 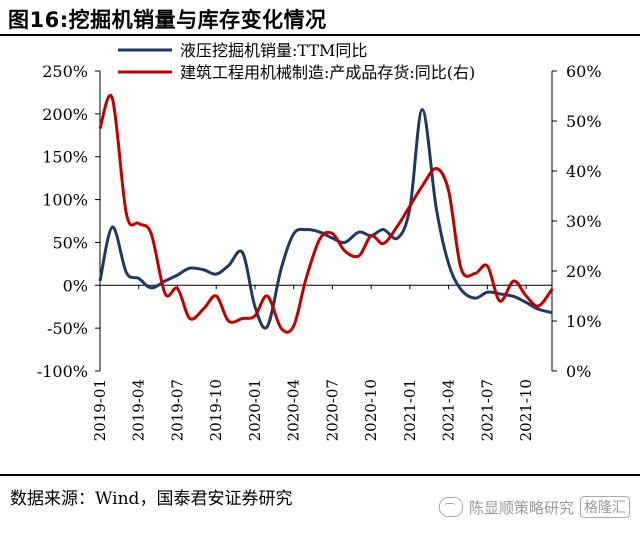 What do you see at coordinates (584, 321) in the screenshot?
I see `right-axis-tick-label: 10%` at bounding box center [584, 321].